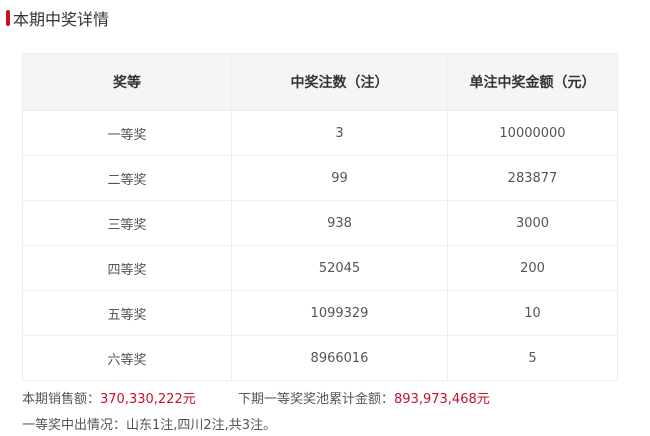 The image size is (650, 436). I want to click on table-row: 二等奖 99 283877, so click(320, 178).